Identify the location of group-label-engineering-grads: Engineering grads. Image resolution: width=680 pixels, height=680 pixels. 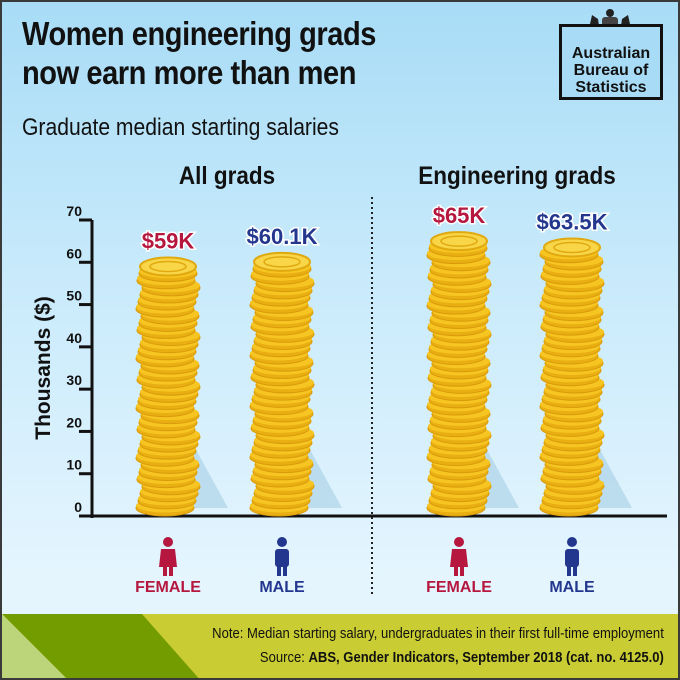
(517, 176).